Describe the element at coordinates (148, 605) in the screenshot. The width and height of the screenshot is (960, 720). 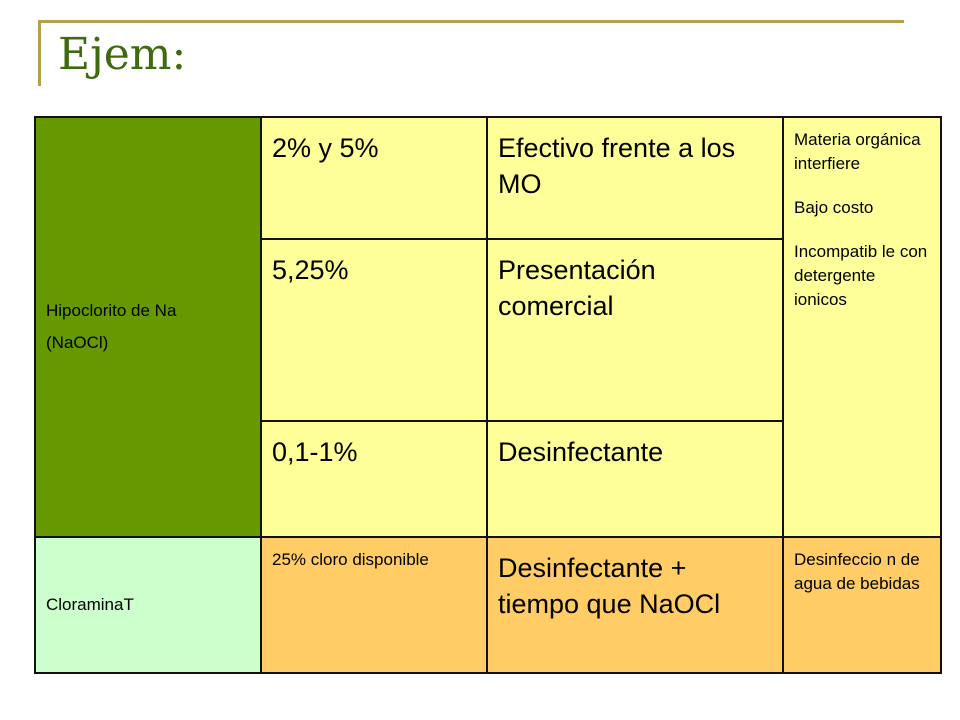
I see `cloramina-name-cell: CloraminaT` at that location.